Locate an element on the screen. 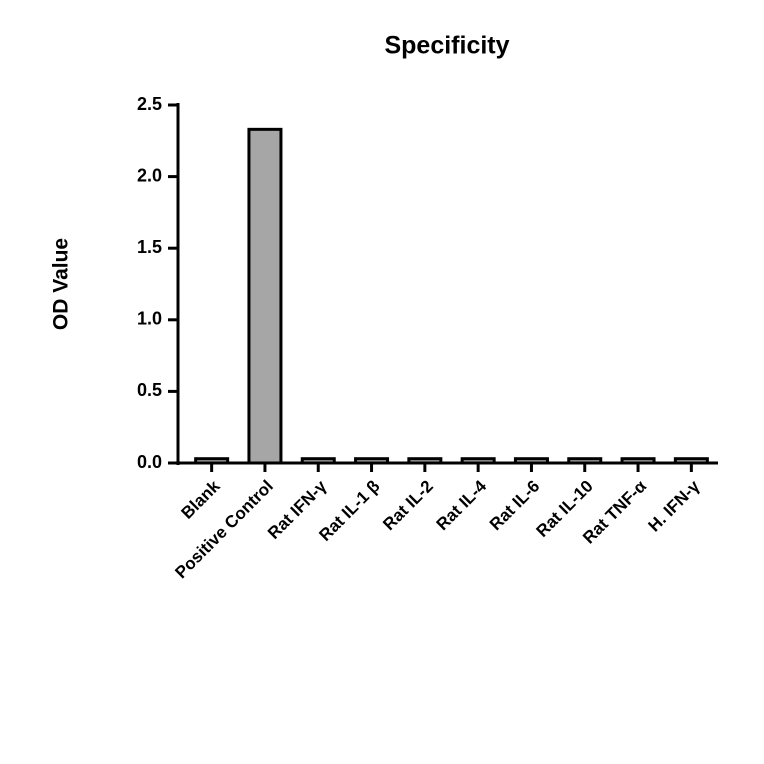  x-tick-label: Rat IL-2 is located at coordinates (408, 506).